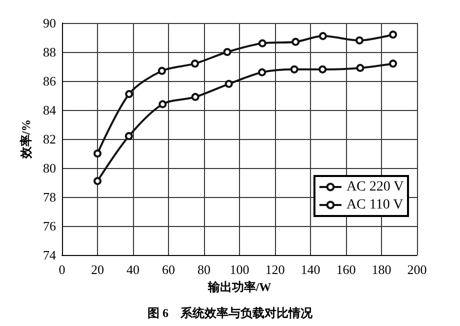 The width and height of the screenshot is (460, 326). I want to click on x-tick-label: 120, so click(275, 269).